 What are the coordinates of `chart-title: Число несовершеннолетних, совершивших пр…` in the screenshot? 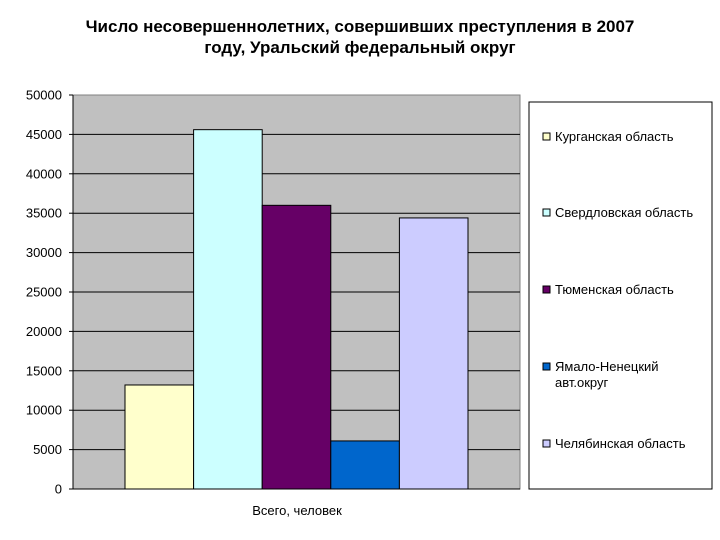 It's located at (360, 37).